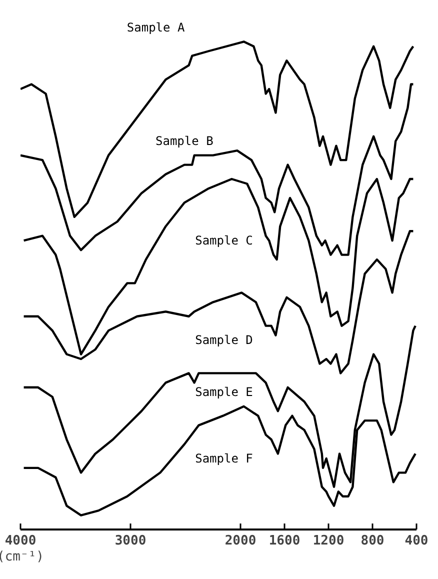  What do you see at coordinates (224, 340) in the screenshot?
I see `series-label: Sample D` at bounding box center [224, 340].